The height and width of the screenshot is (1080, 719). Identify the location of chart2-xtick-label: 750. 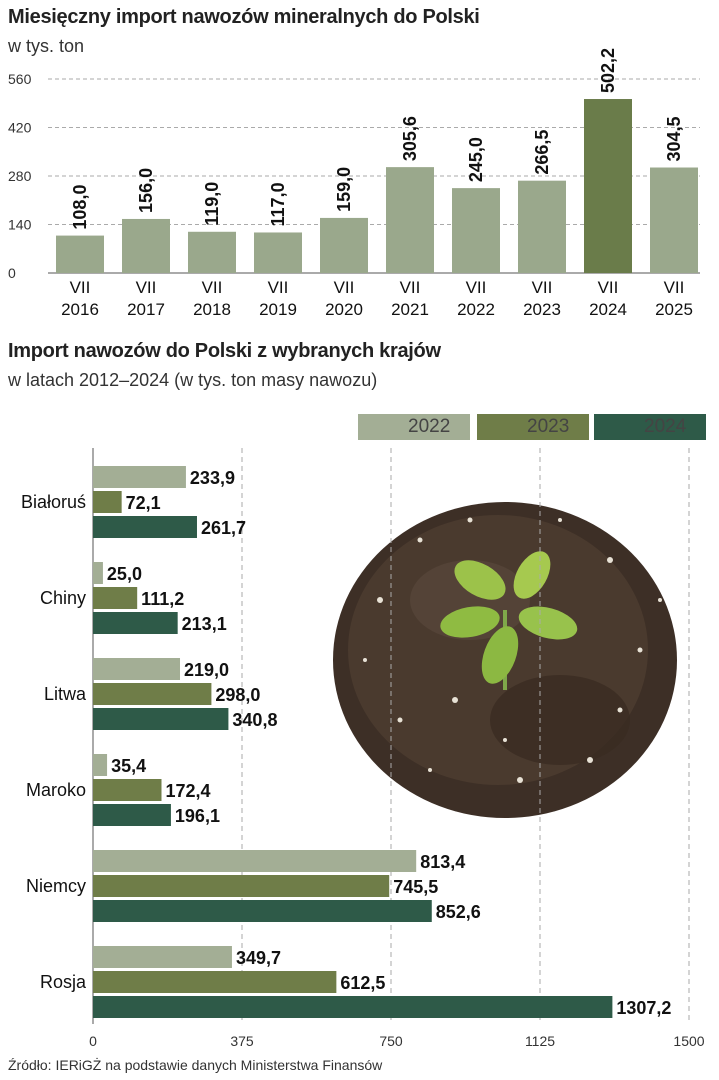
(391, 1041).